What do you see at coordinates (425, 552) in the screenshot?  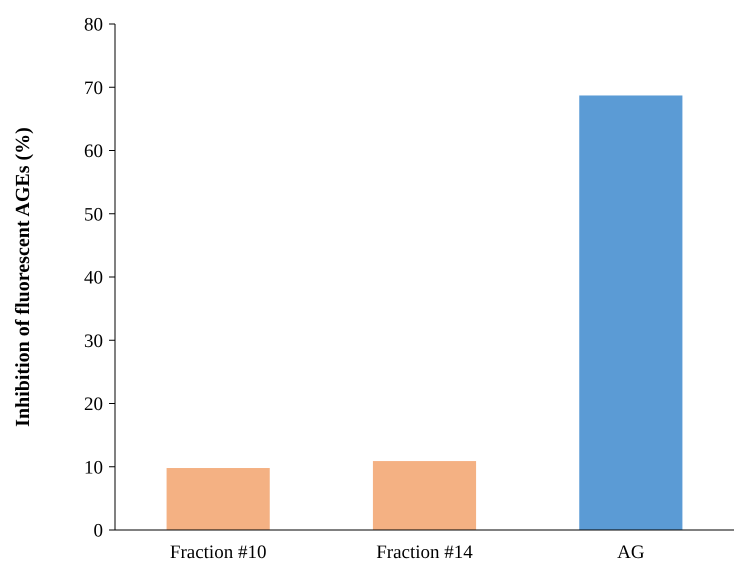 I see `x-tick-label: Fraction #14` at bounding box center [425, 552].